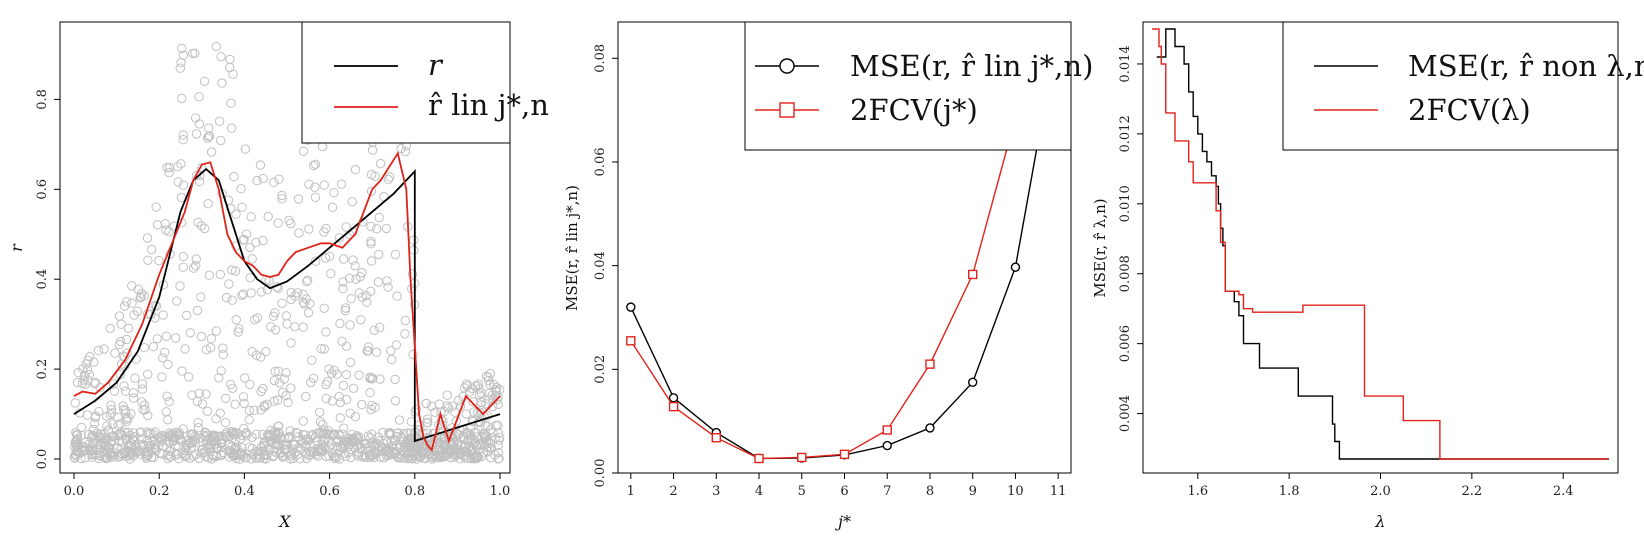  What do you see at coordinates (1058, 491) in the screenshot?
I see `x-tick-label: 11` at bounding box center [1058, 491].